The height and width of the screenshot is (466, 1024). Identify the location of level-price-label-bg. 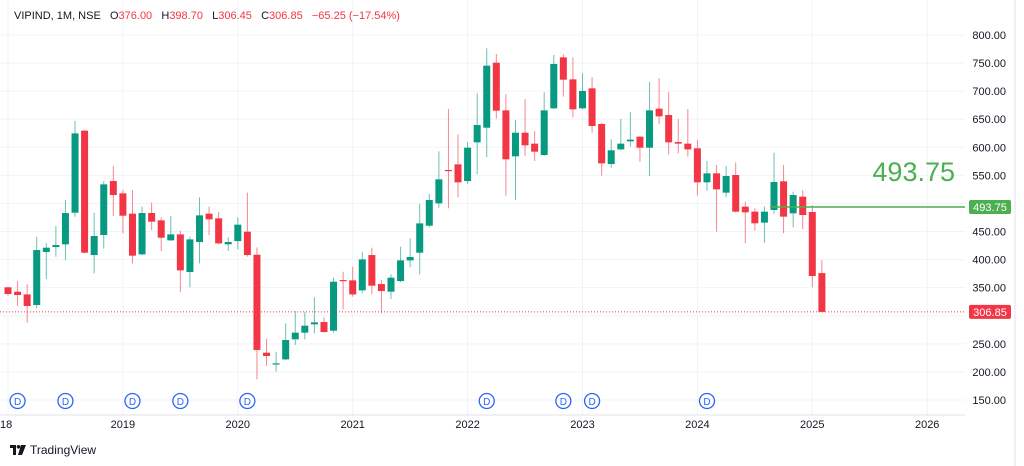
(990, 206).